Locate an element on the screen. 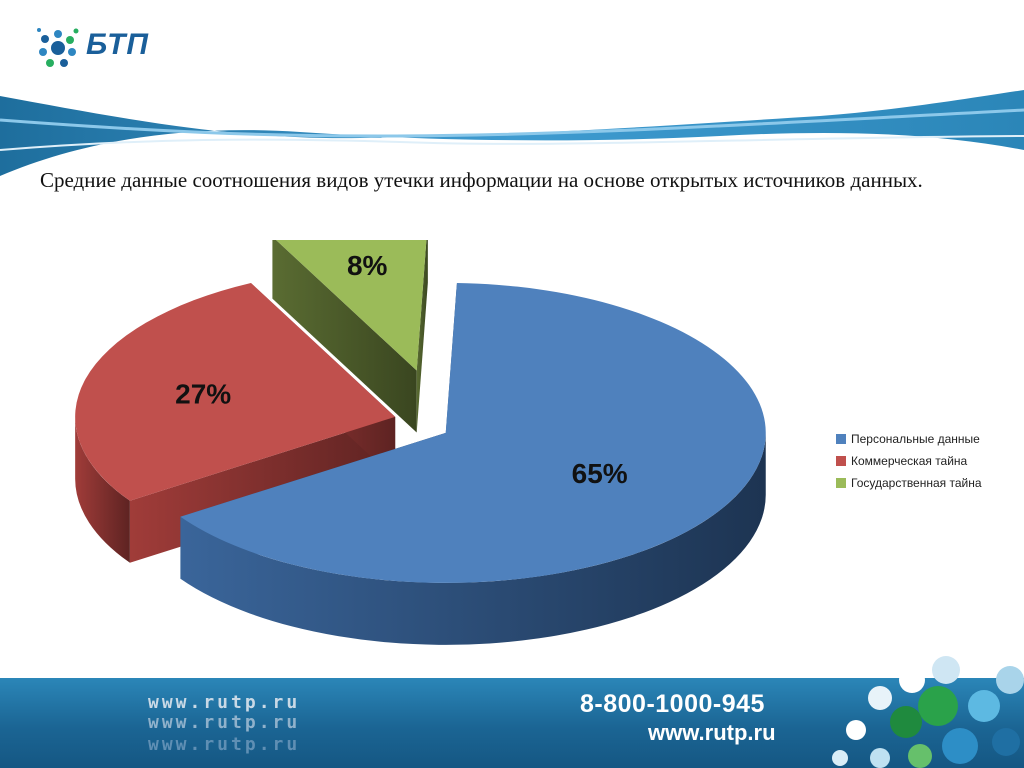  pie-slice-side is located at coordinates (102, 489).